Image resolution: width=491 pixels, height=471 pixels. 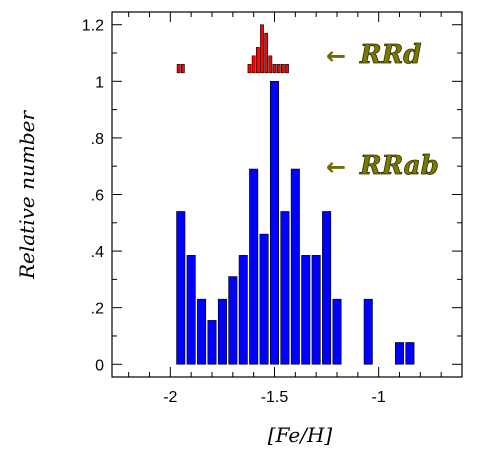 I want to click on rrd-bars, so click(x=232, y=49).